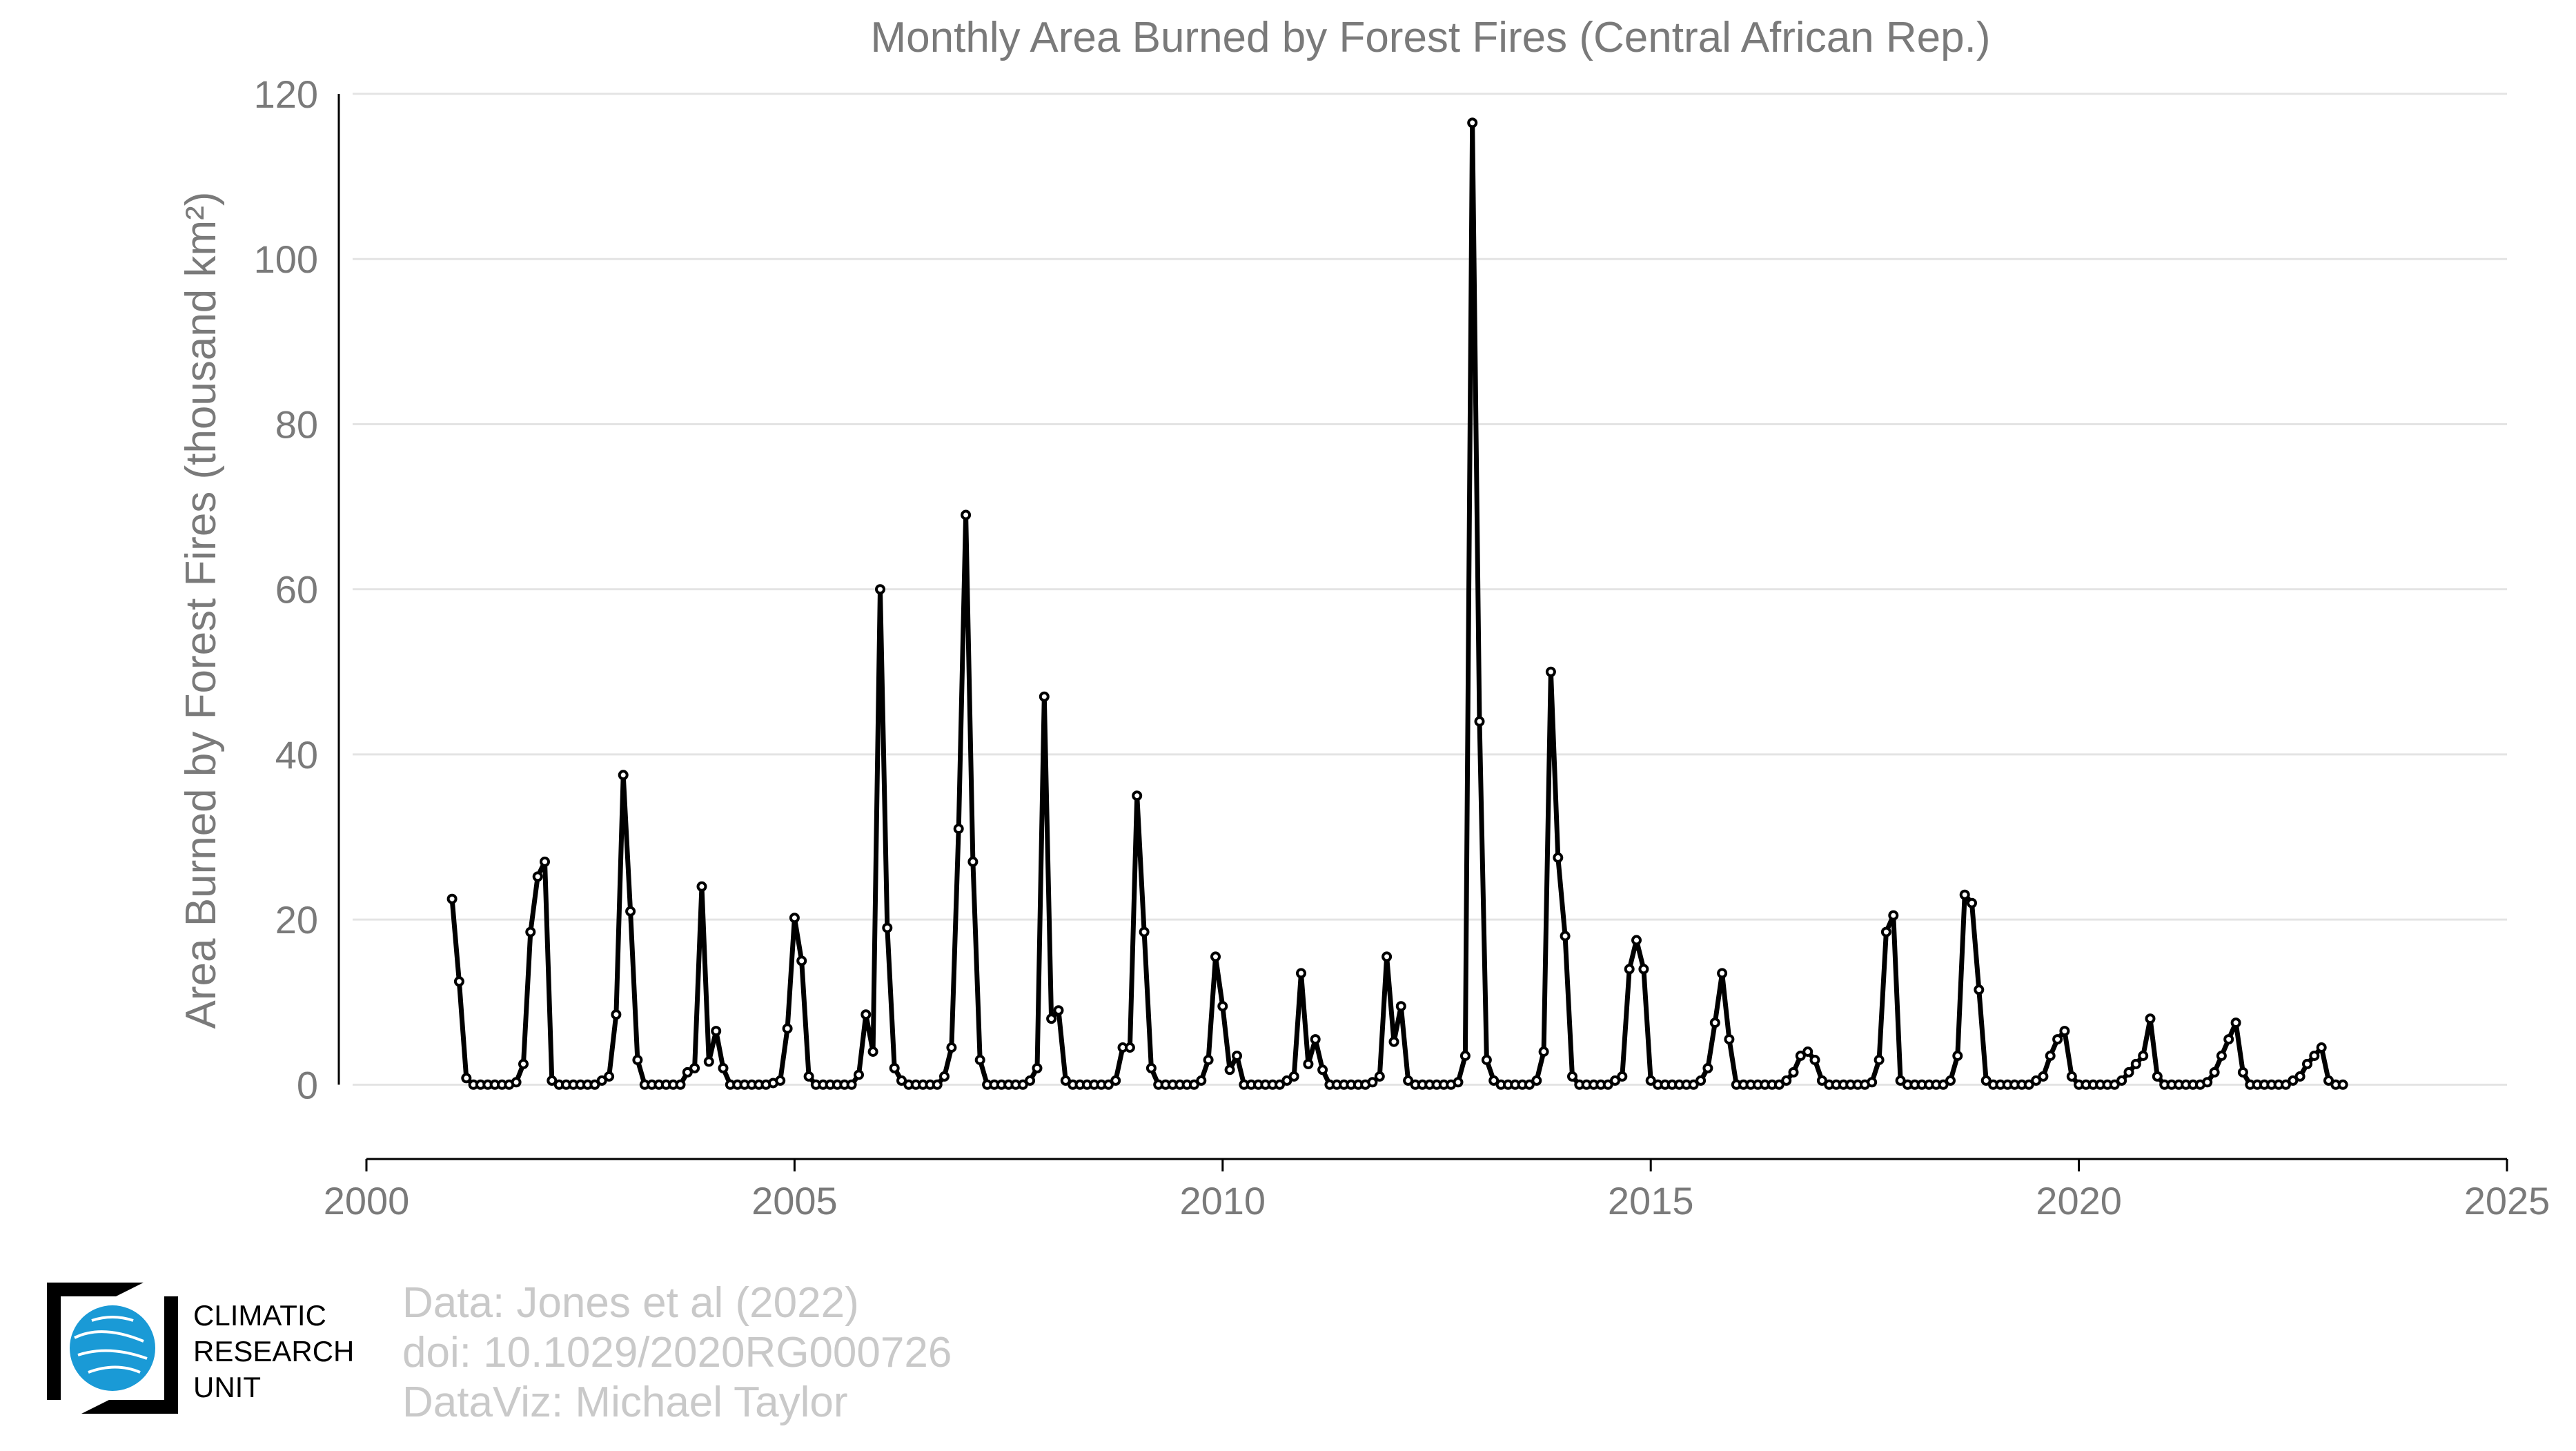 This screenshot has width=2576, height=1451. What do you see at coordinates (1437, 1191) in the screenshot?
I see `x-tick-labels: 2000 2005 2010 2015 2020 2025` at bounding box center [1437, 1191].